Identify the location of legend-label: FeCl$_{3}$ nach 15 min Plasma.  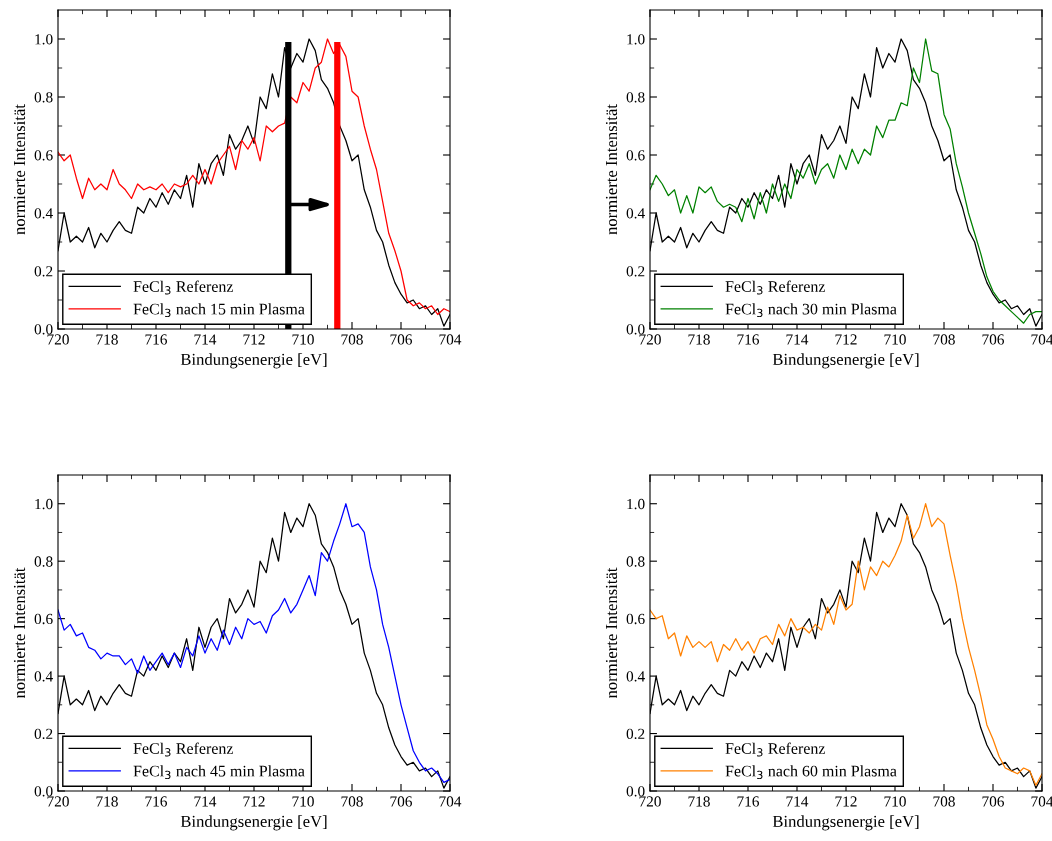
(219, 310).